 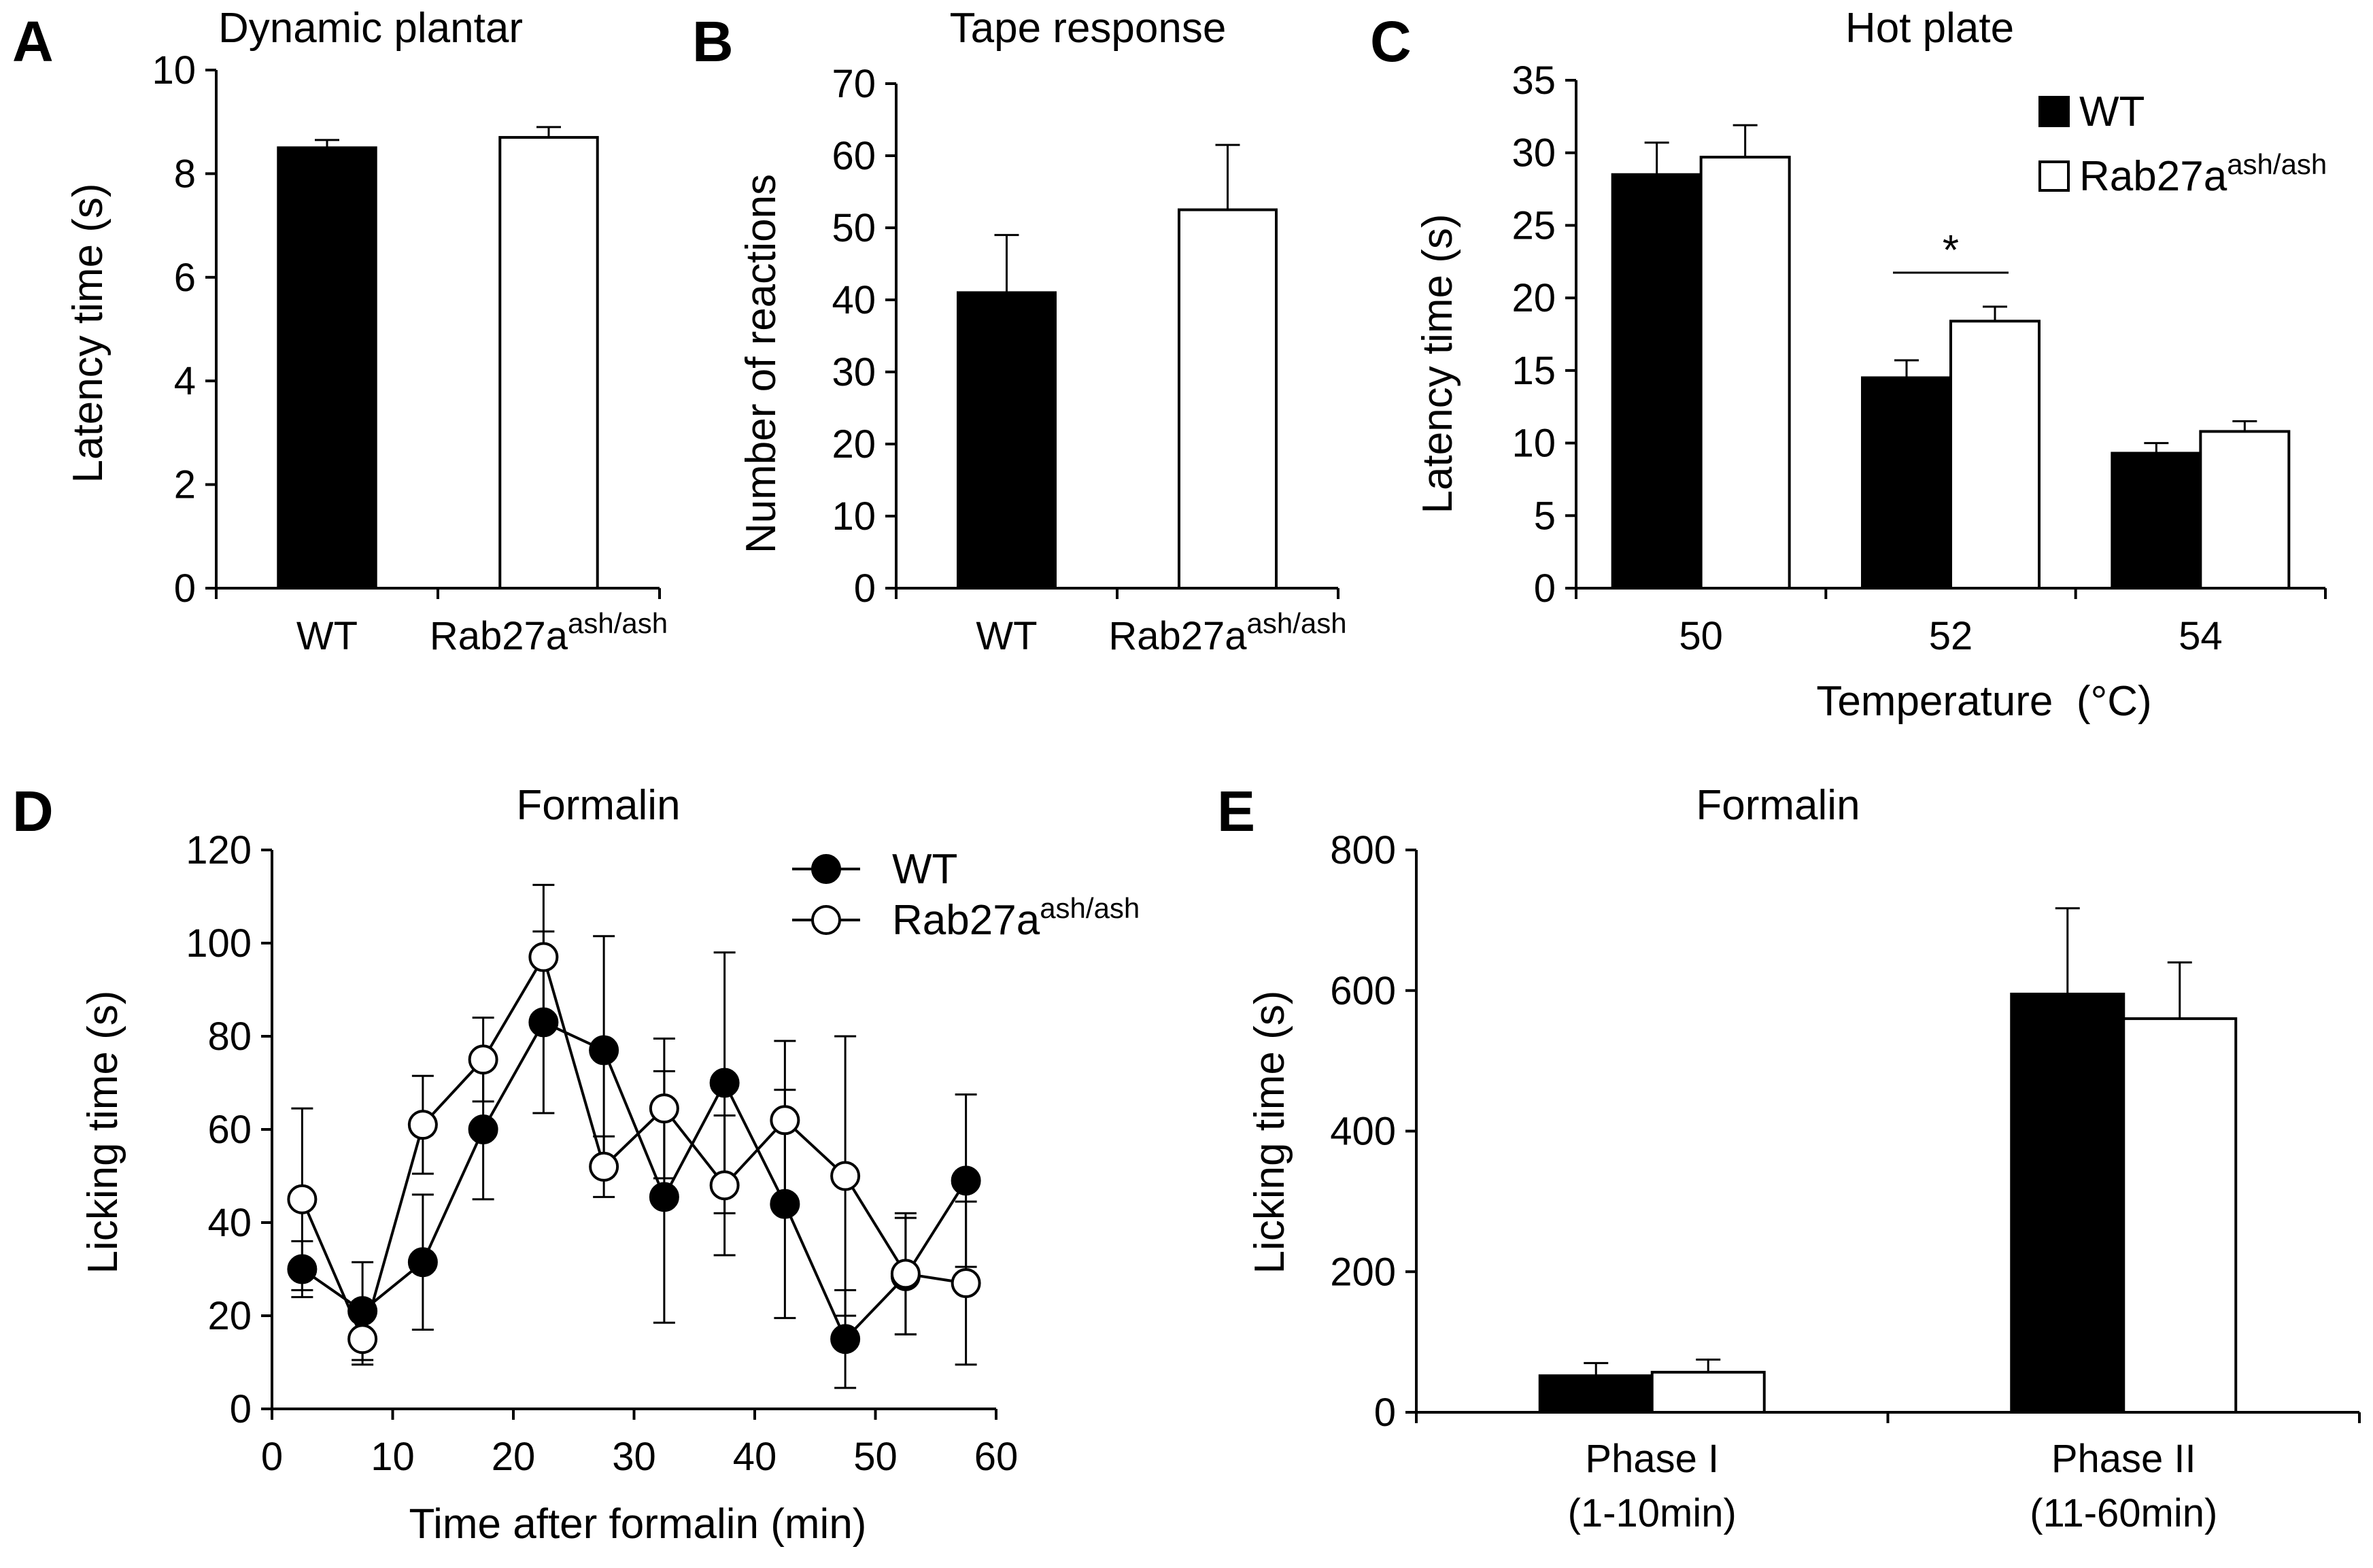 I want to click on panel-c-title: Hot plate, so click(x=1929, y=28).